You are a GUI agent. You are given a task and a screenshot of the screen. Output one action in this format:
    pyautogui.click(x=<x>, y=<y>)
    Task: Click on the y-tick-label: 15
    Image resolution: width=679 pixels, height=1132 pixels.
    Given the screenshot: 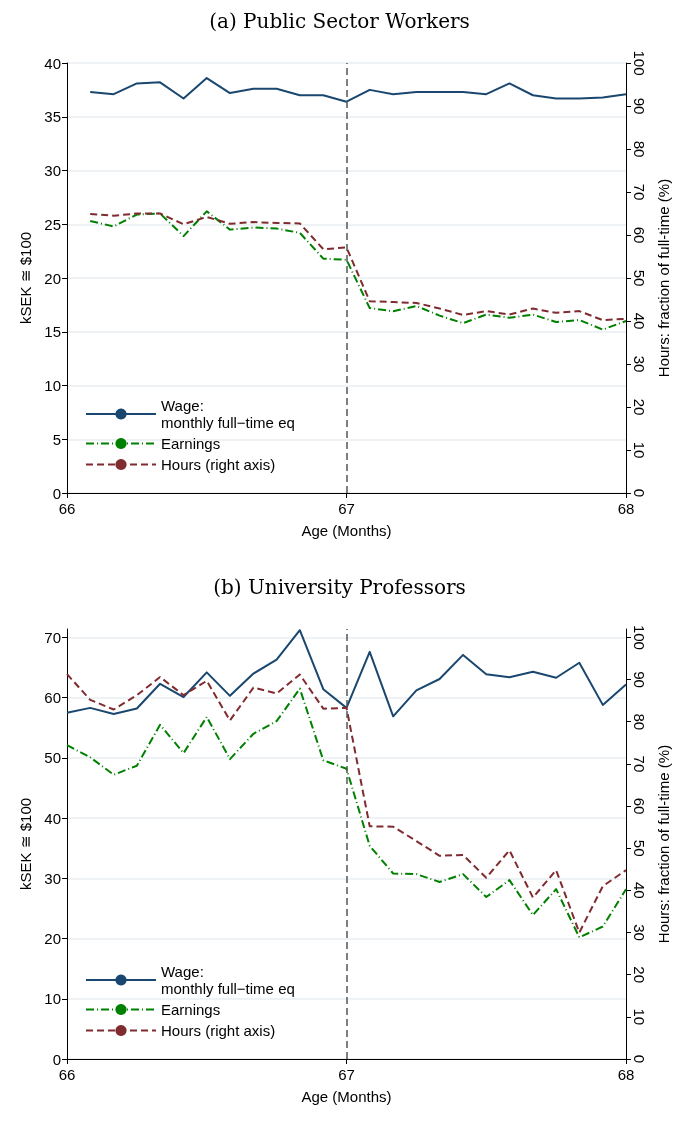 What is the action you would take?
    pyautogui.click(x=52, y=332)
    